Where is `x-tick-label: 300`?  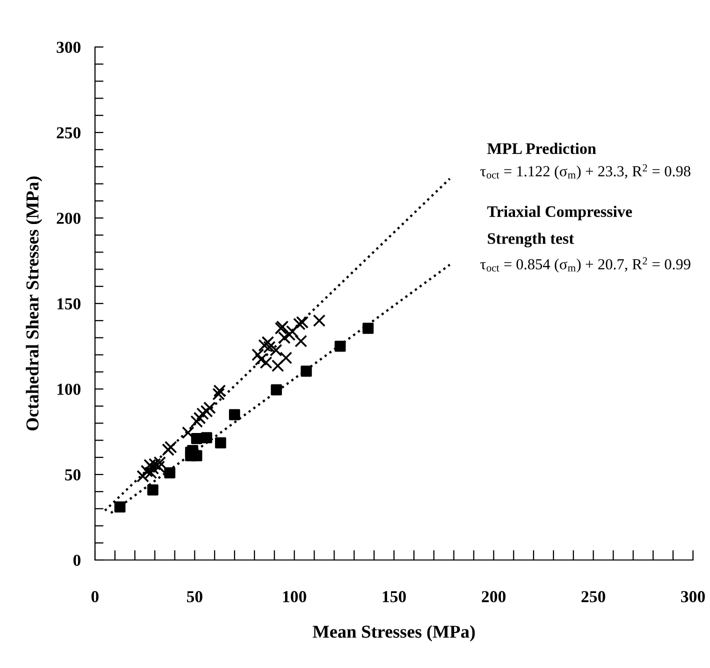 x-tick-label: 300 is located at coordinates (693, 596).